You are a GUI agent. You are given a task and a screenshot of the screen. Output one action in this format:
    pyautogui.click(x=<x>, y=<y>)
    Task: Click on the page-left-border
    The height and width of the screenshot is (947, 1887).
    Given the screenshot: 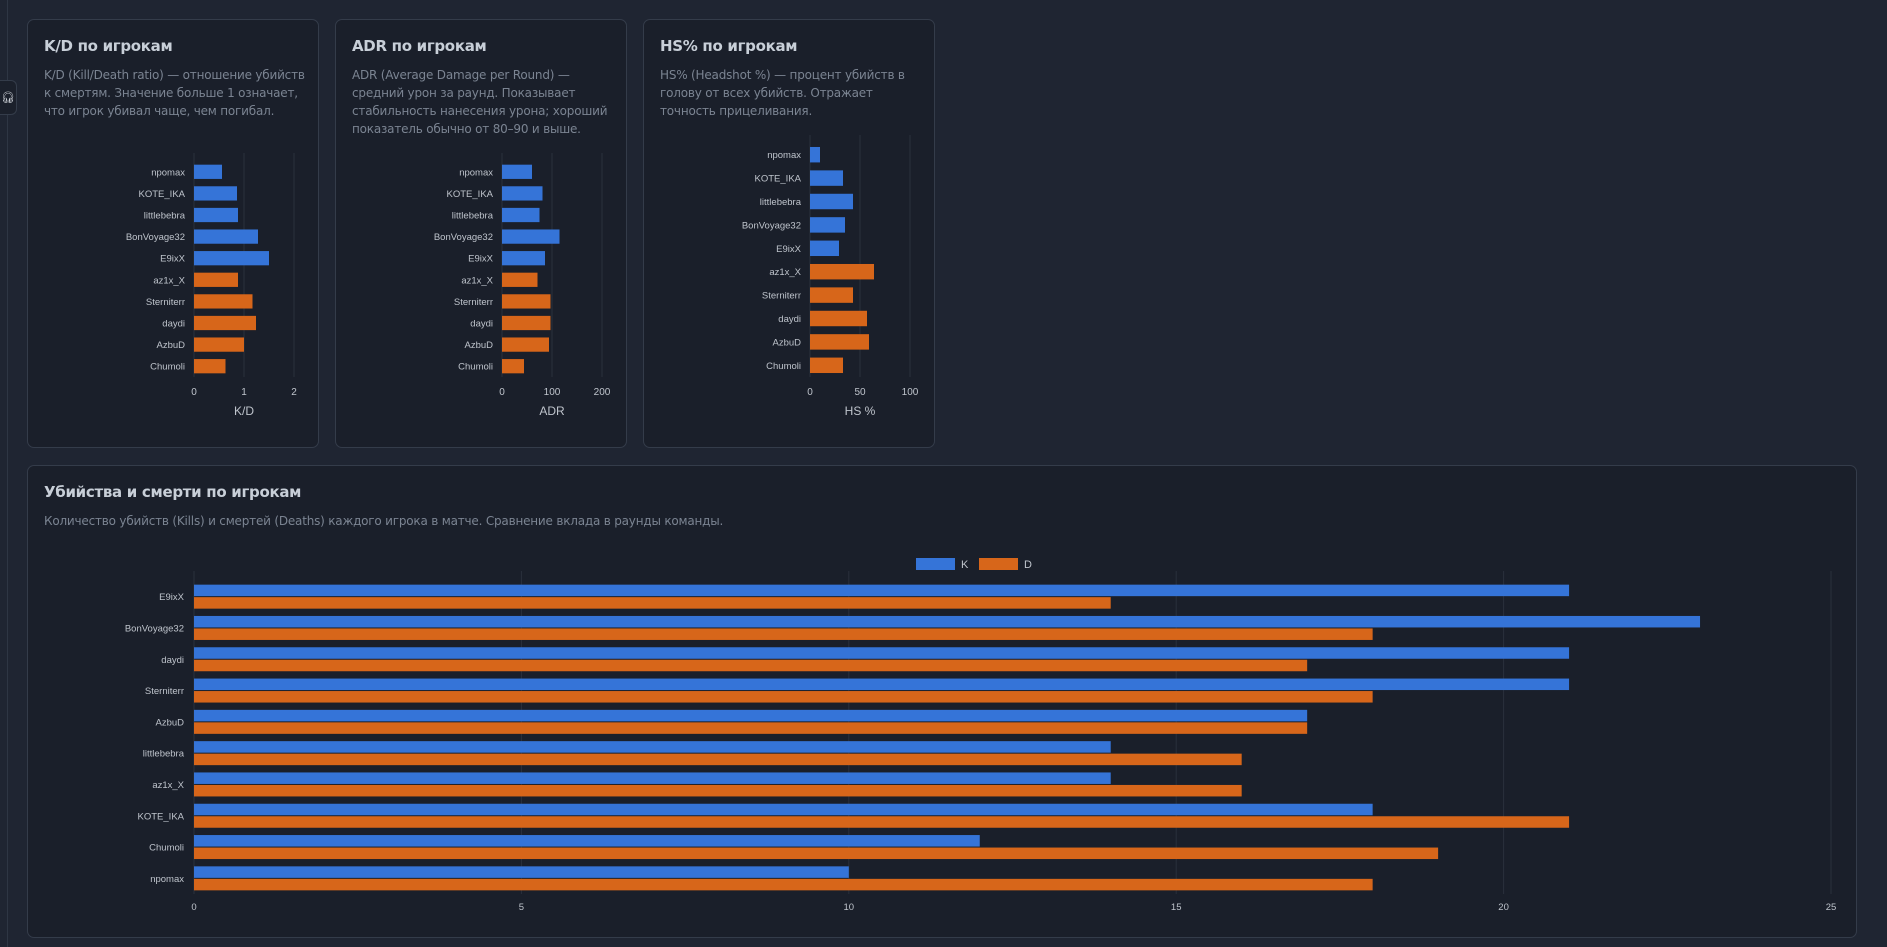 What is the action you would take?
    pyautogui.click(x=7, y=473)
    